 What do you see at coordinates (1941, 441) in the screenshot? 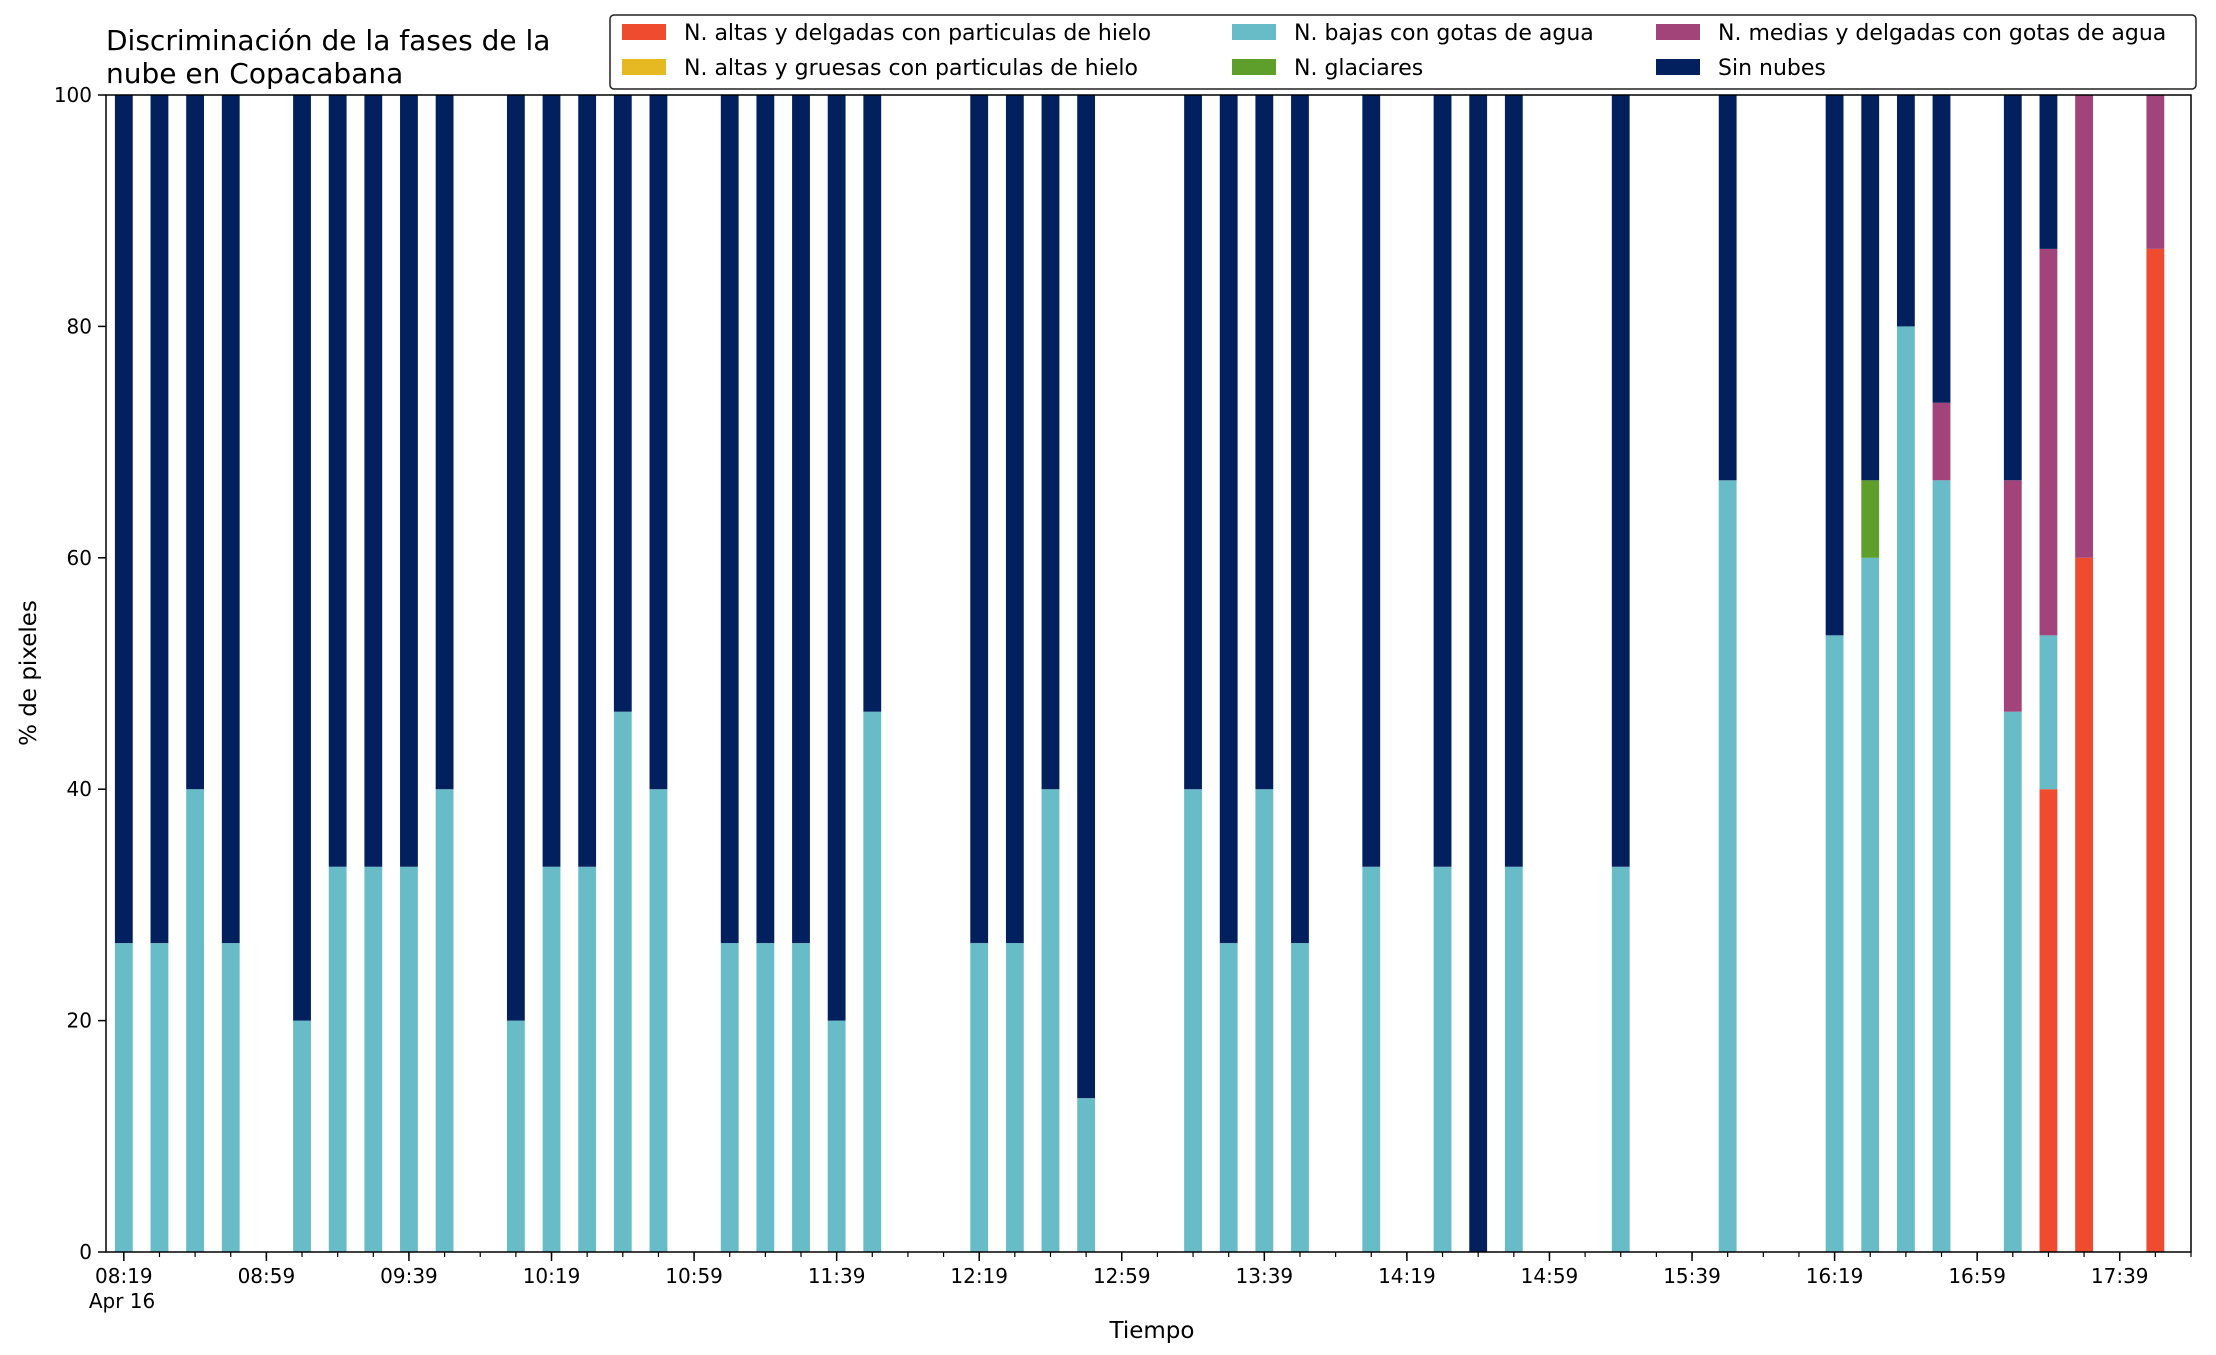
I see `bar-segment-1649-n-medias-y-delgadas-con-gotas-de-agua` at bounding box center [1941, 441].